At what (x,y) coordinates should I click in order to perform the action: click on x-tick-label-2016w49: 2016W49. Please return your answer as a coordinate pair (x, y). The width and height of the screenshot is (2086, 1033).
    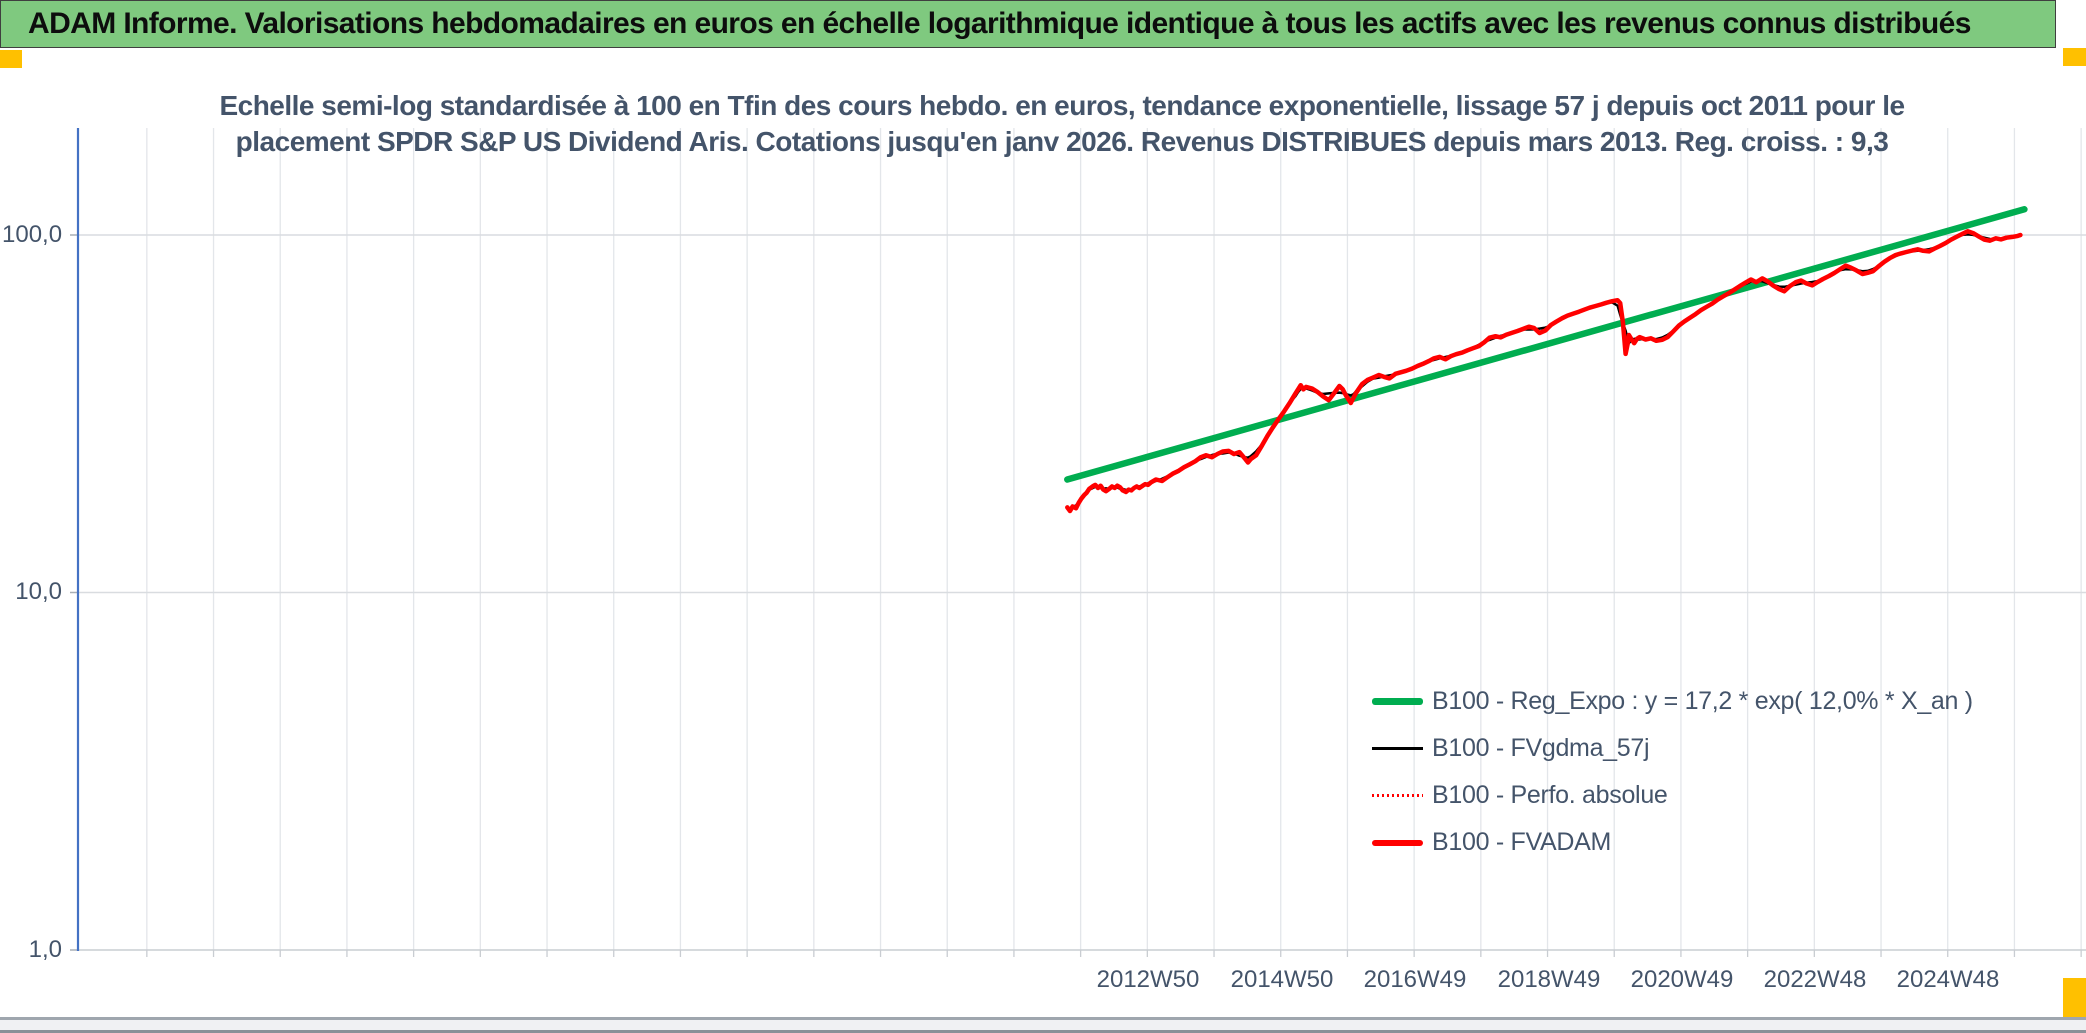
    Looking at the image, I should click on (1415, 979).